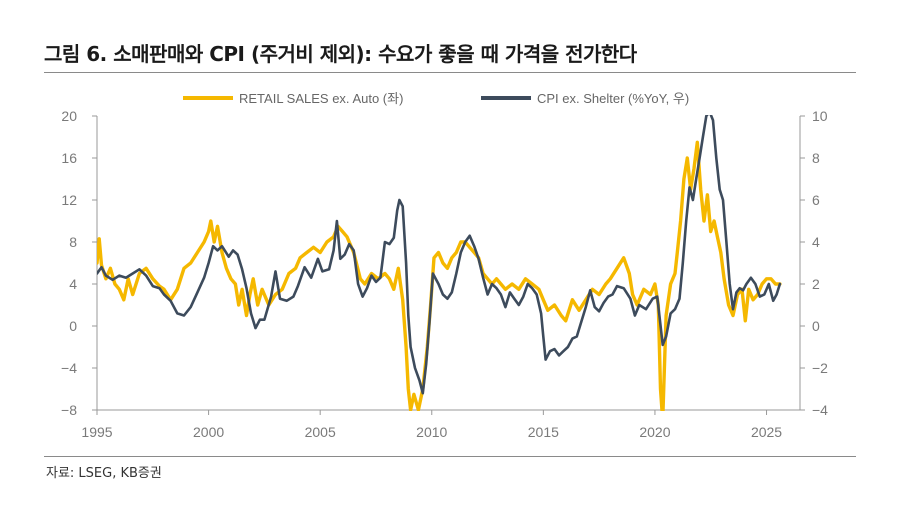 The height and width of the screenshot is (526, 900). I want to click on y-right-tick-label: −2, so click(820, 368).